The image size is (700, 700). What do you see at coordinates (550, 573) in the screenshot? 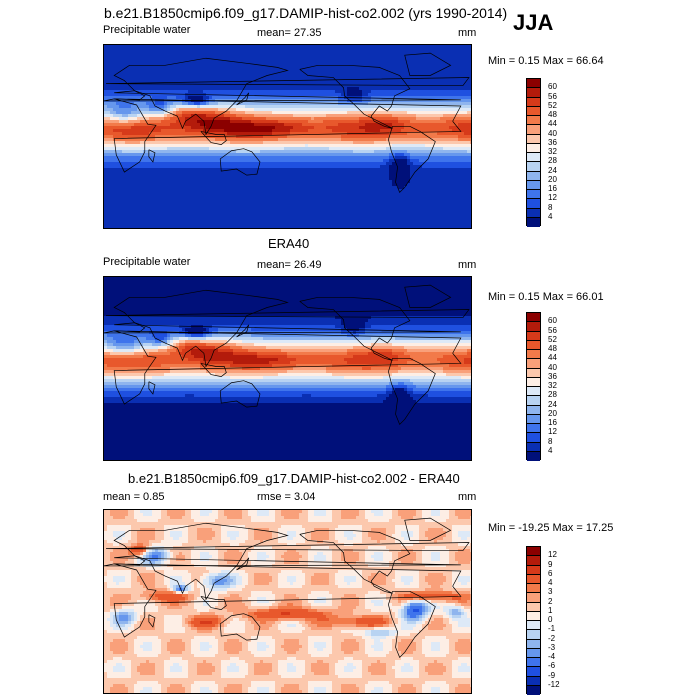
I see `colorbar-tick-label: 6` at bounding box center [550, 573].